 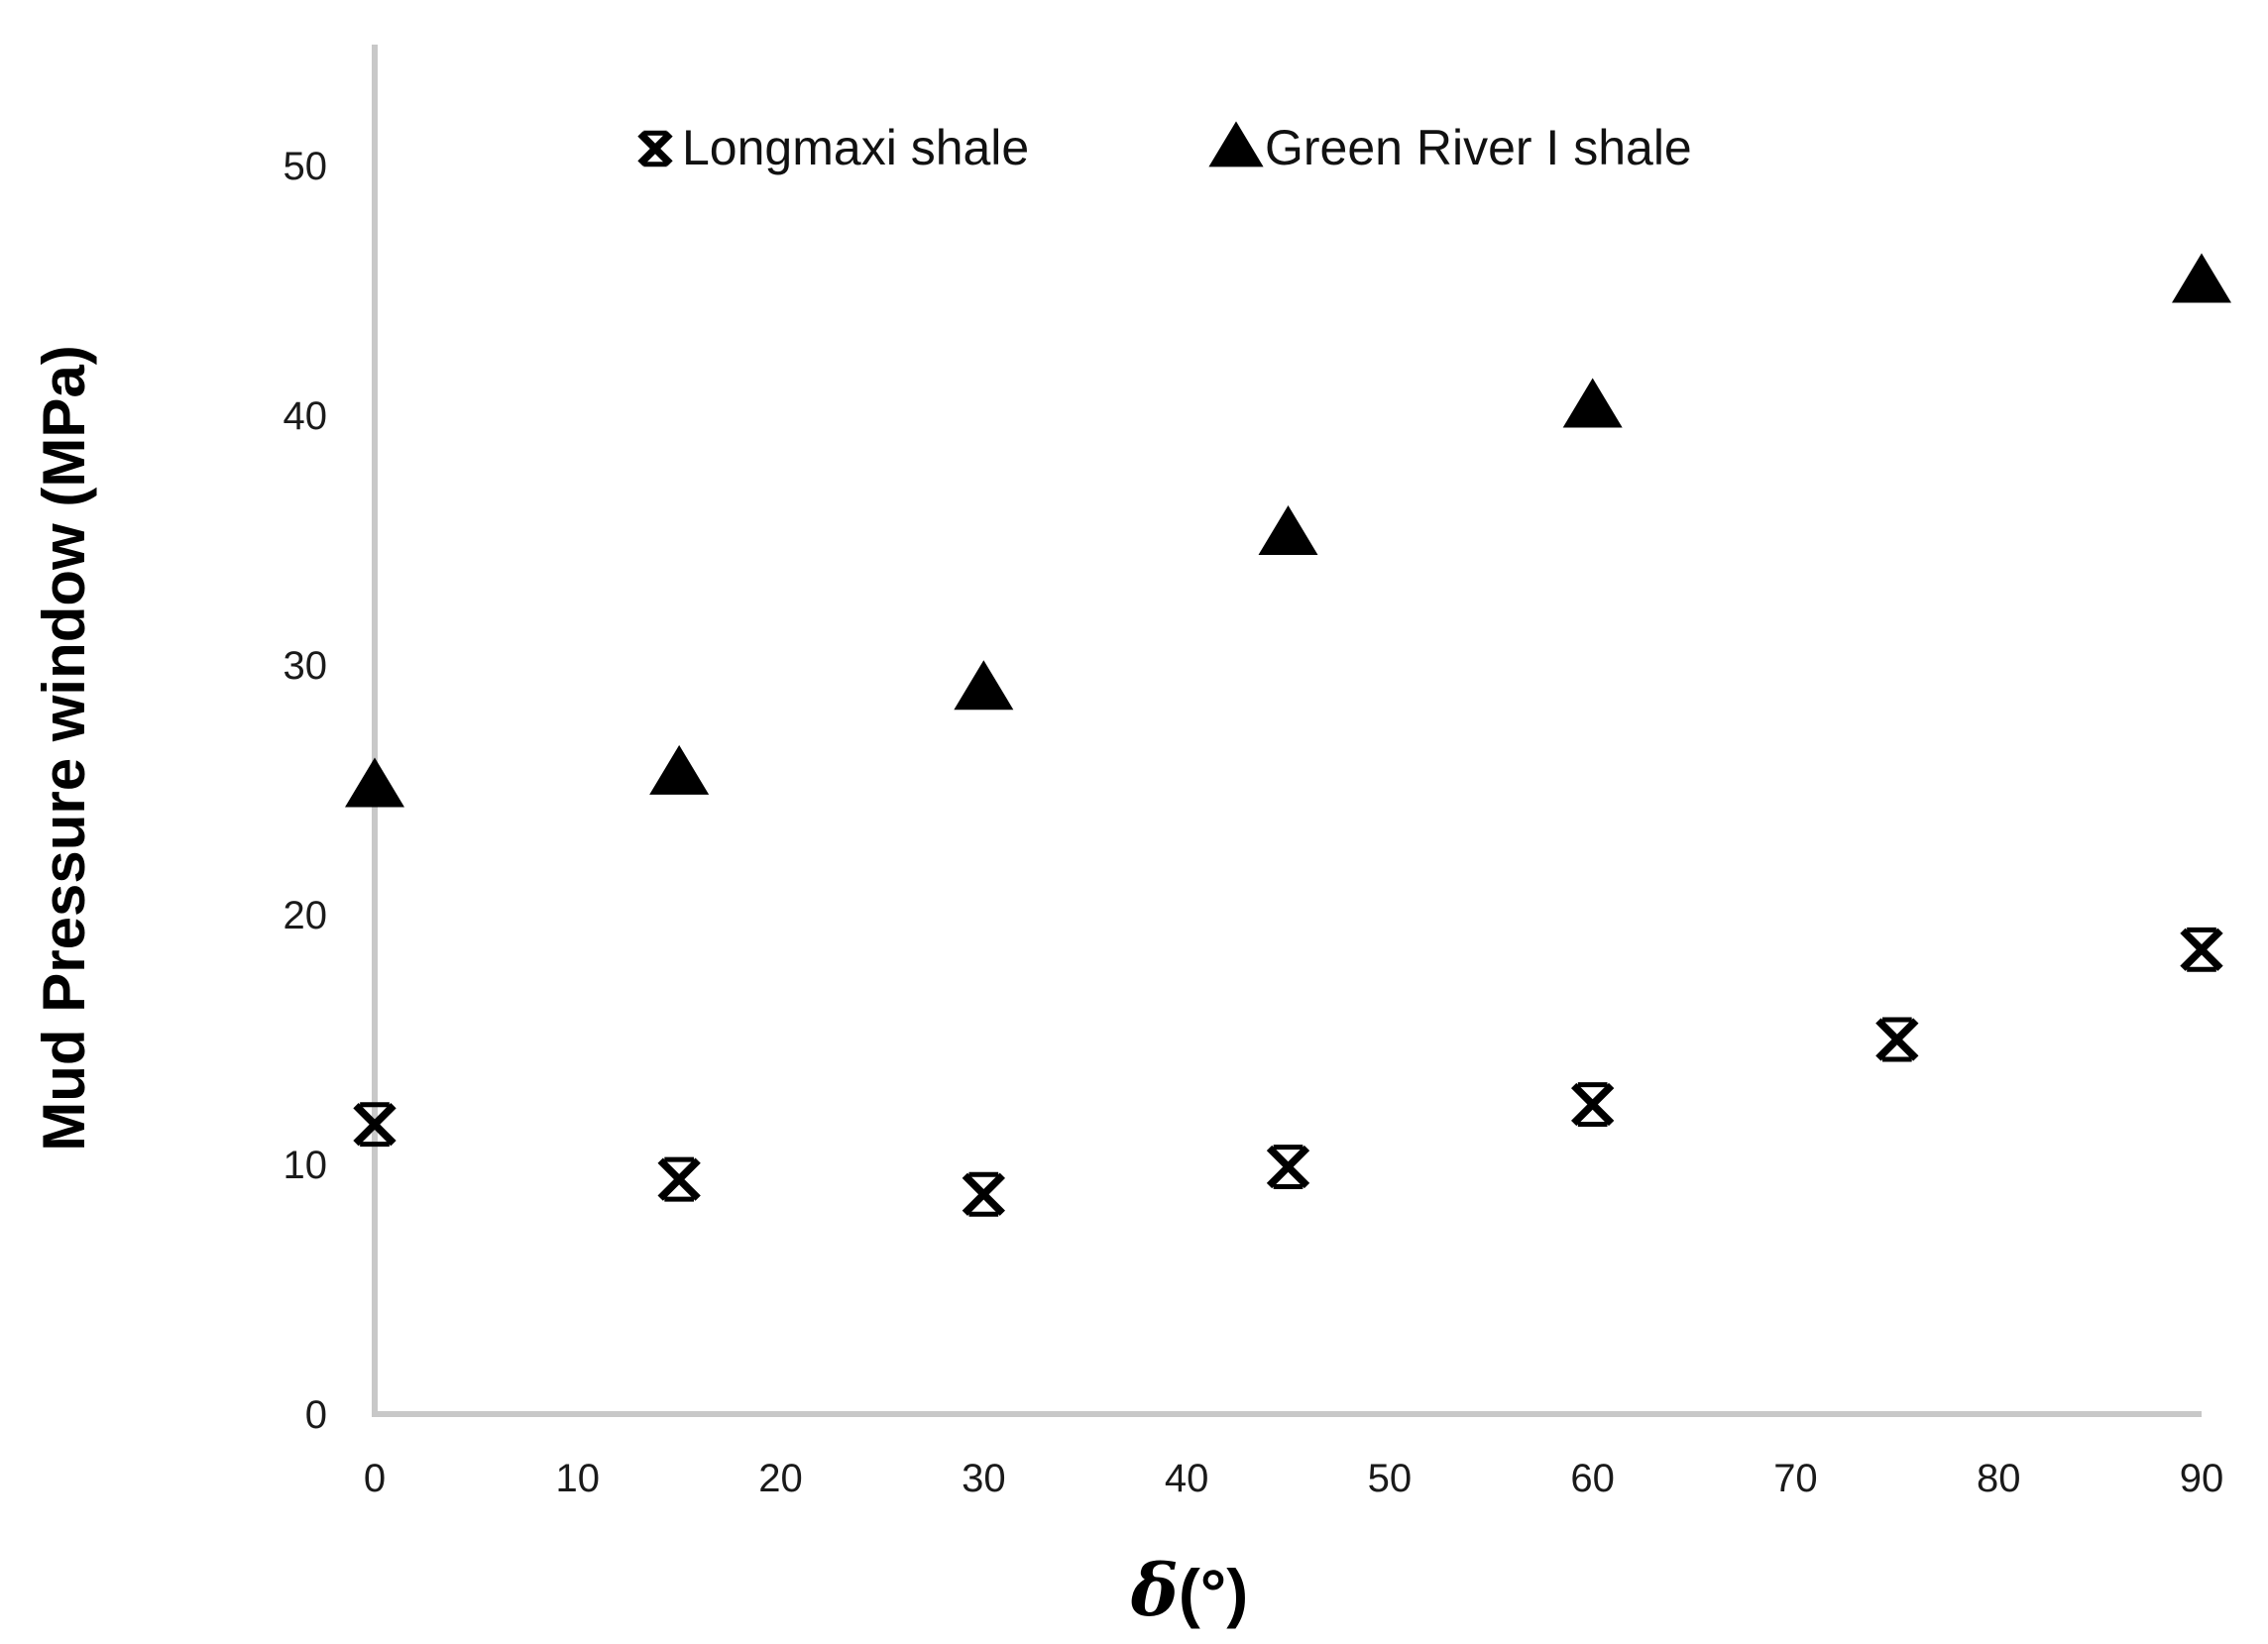 What do you see at coordinates (1213, 1592) in the screenshot?
I see `x-axis-unit: (°)` at bounding box center [1213, 1592].